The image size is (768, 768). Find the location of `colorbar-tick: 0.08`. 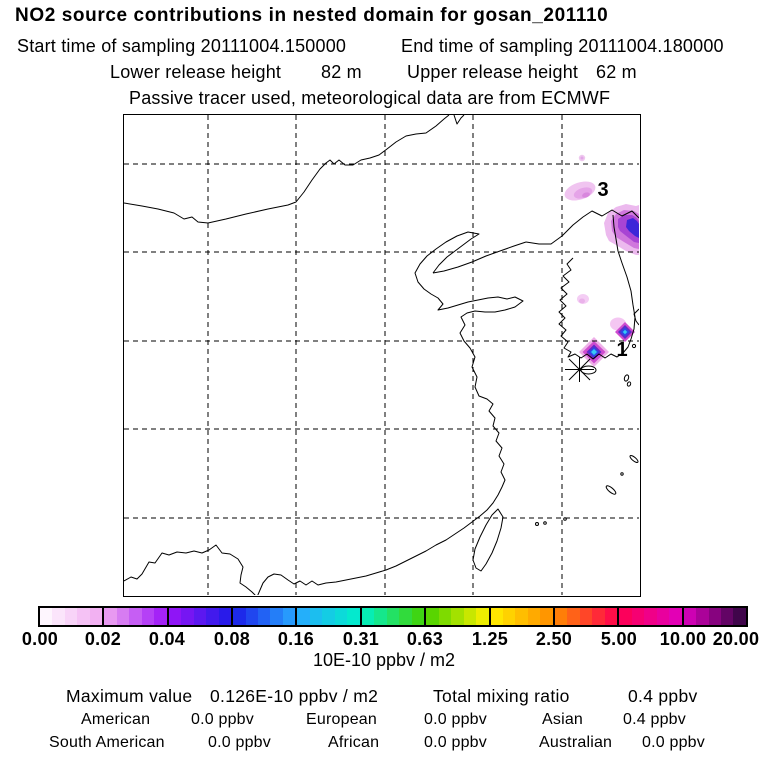

colorbar-tick: 0.08 is located at coordinates (232, 639).